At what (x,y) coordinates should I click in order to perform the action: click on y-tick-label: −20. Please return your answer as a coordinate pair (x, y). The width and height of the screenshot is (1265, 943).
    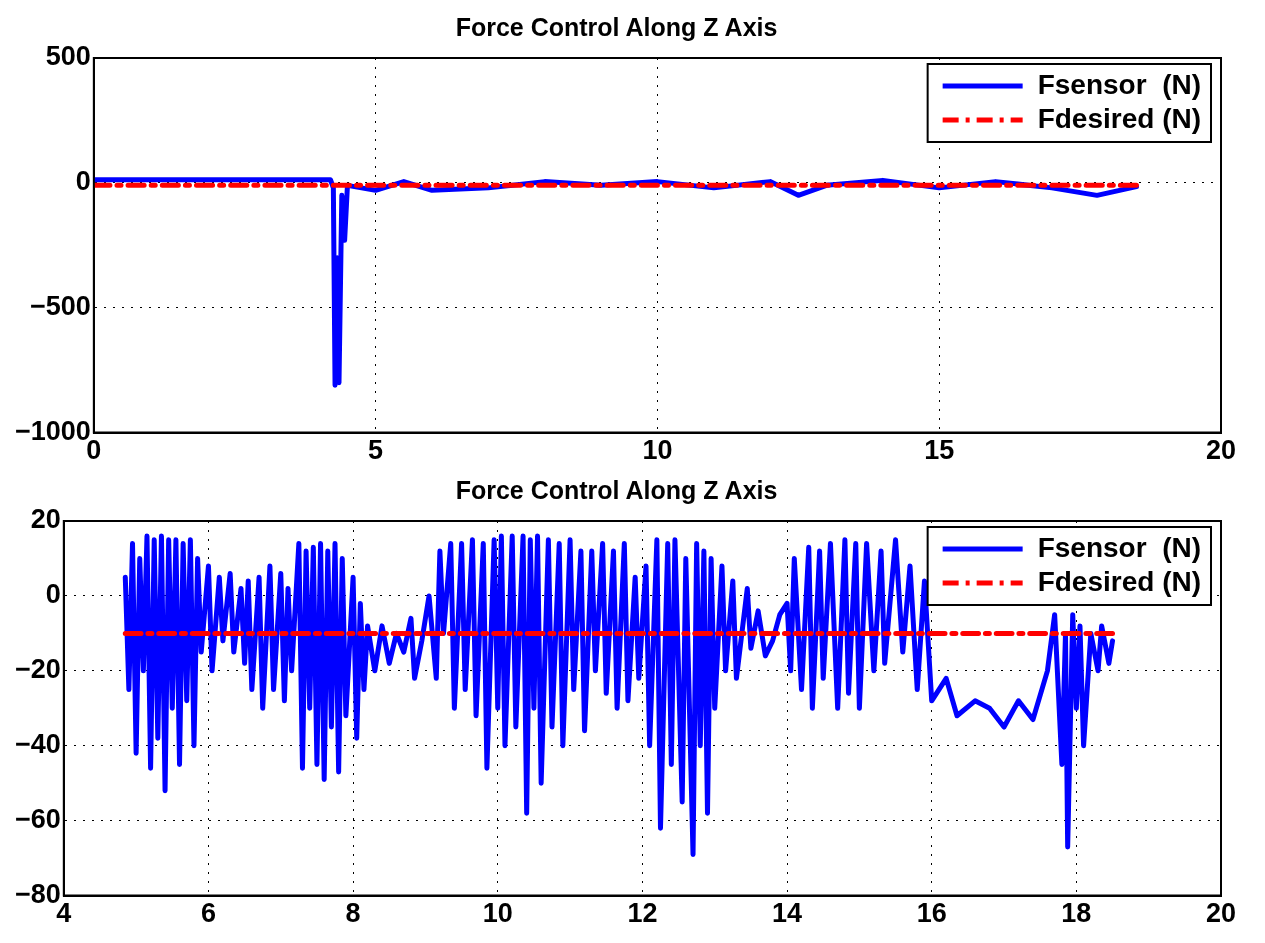
    Looking at the image, I should click on (37, 669).